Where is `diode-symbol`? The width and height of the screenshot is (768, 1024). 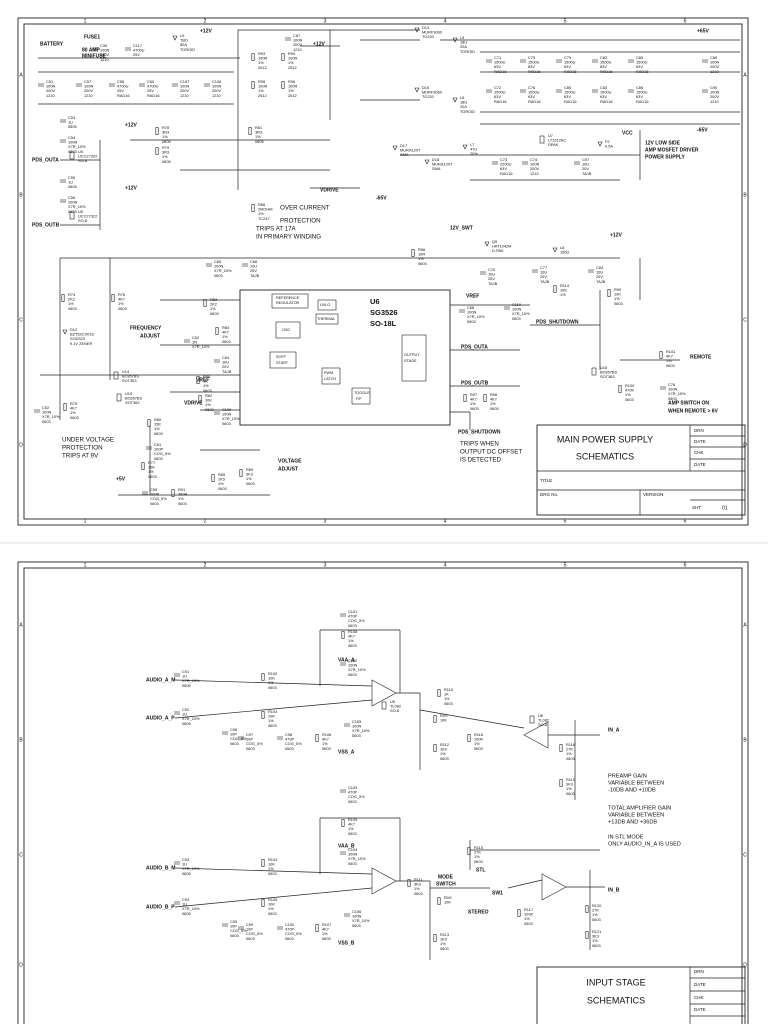
diode-symbol is located at coordinates (427, 162).